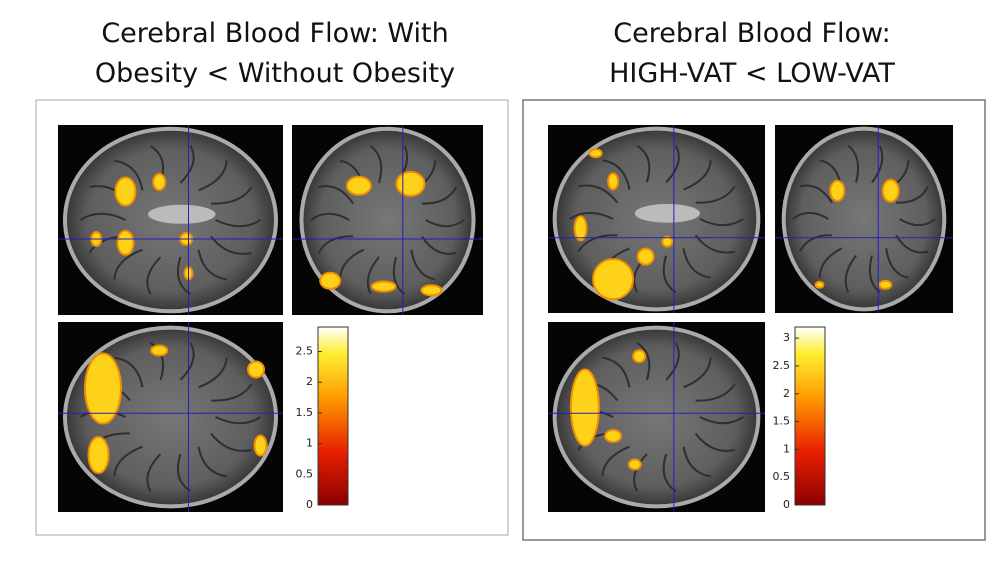 This screenshot has height=563, width=1000. What do you see at coordinates (274, 33) in the screenshot?
I see `panel-title: Cerebral Blood Flow: With` at bounding box center [274, 33].